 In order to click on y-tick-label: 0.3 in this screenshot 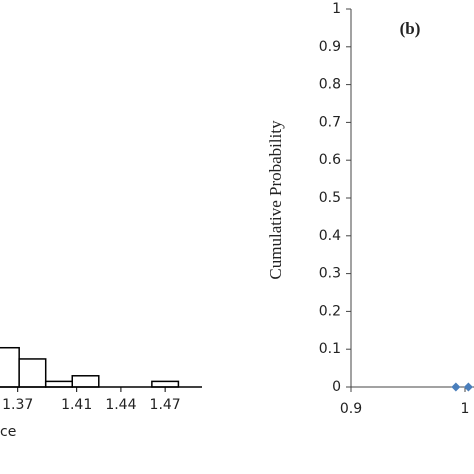, I will do `click(330, 274)`.